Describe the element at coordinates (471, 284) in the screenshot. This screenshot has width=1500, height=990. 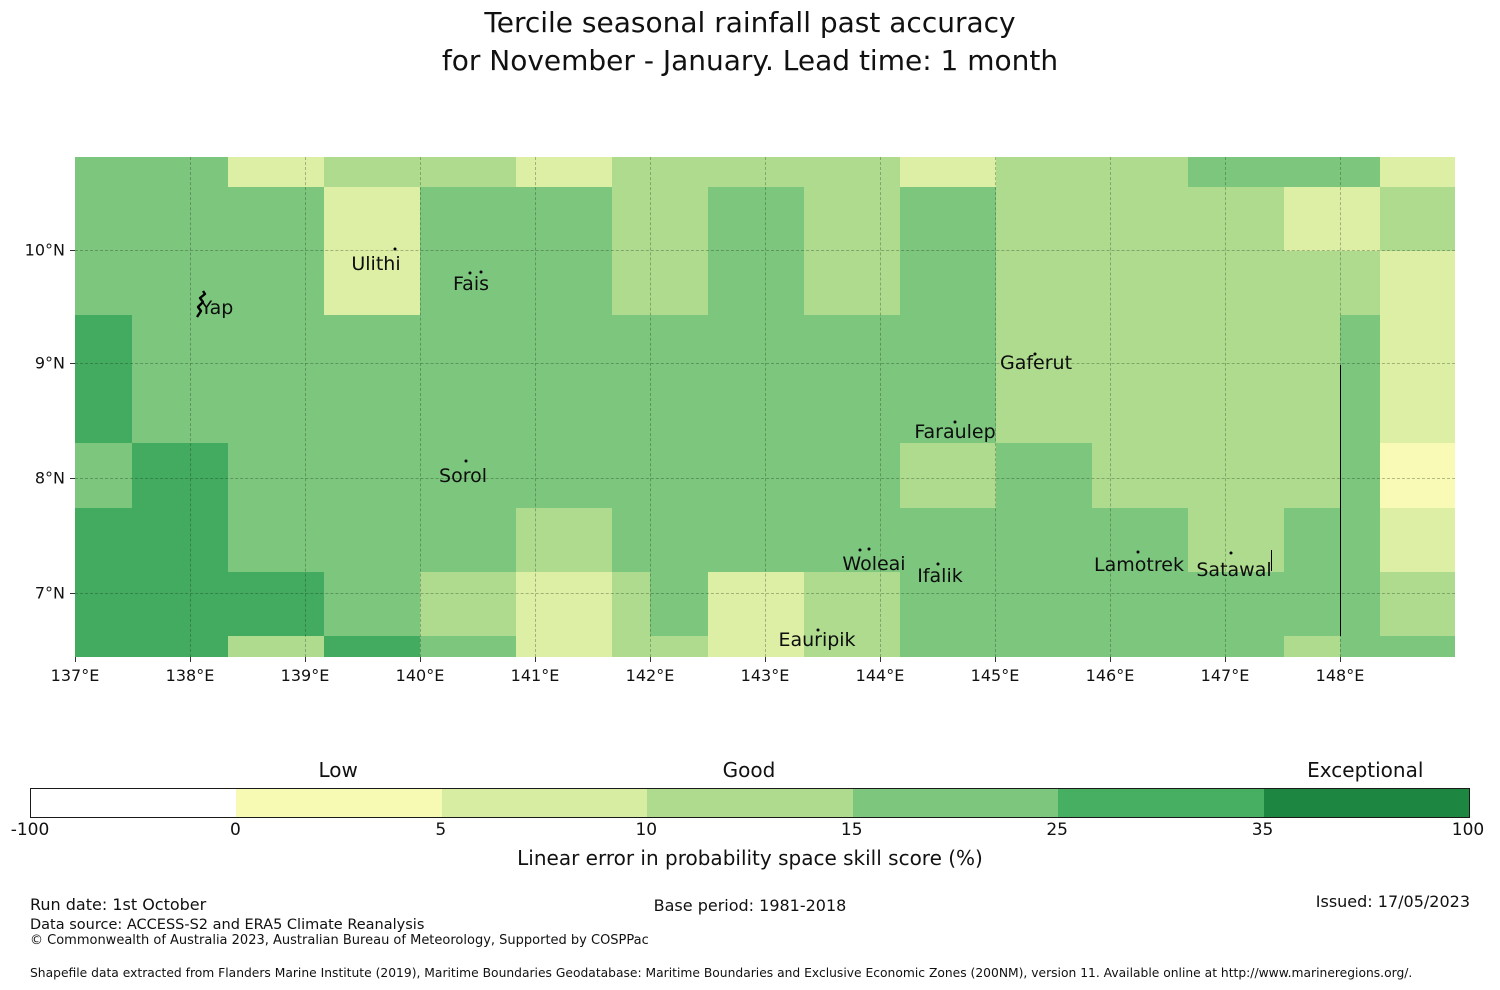
I see `island-label: Fais` at that location.